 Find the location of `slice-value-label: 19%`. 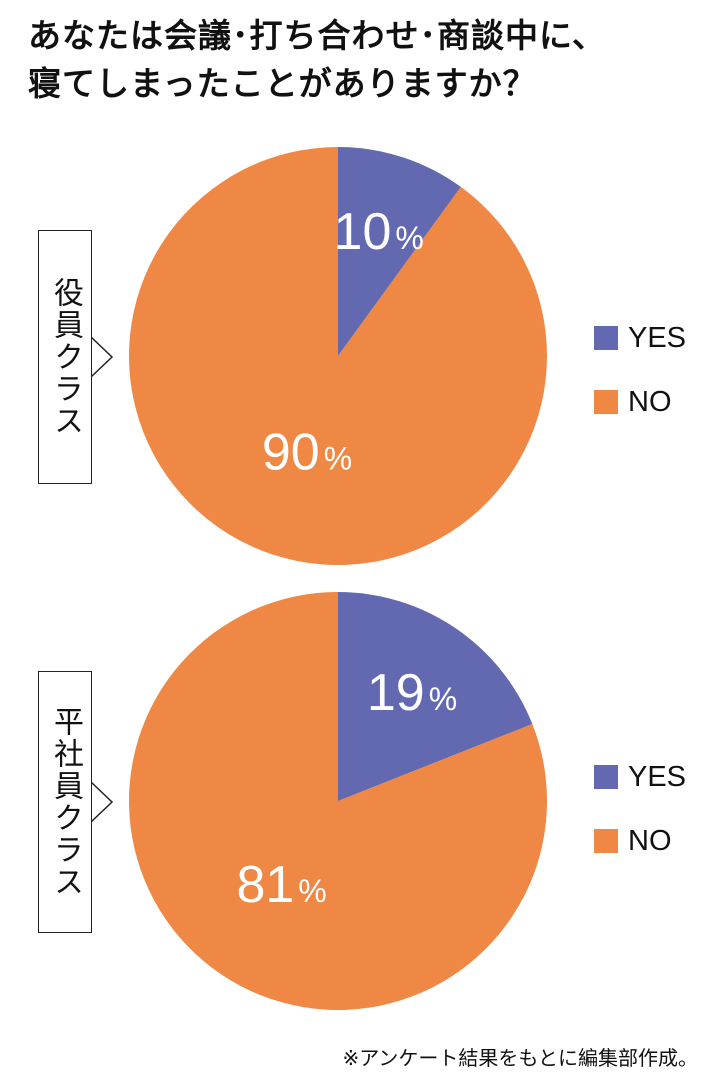

slice-value-label: 19% is located at coordinates (412, 693).